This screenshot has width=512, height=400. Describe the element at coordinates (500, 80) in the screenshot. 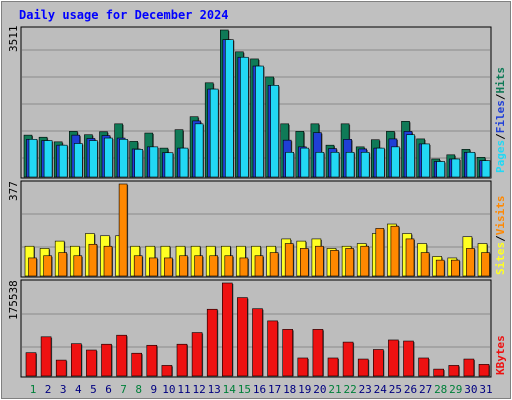

I see `legend-hits: Hits` at that location.